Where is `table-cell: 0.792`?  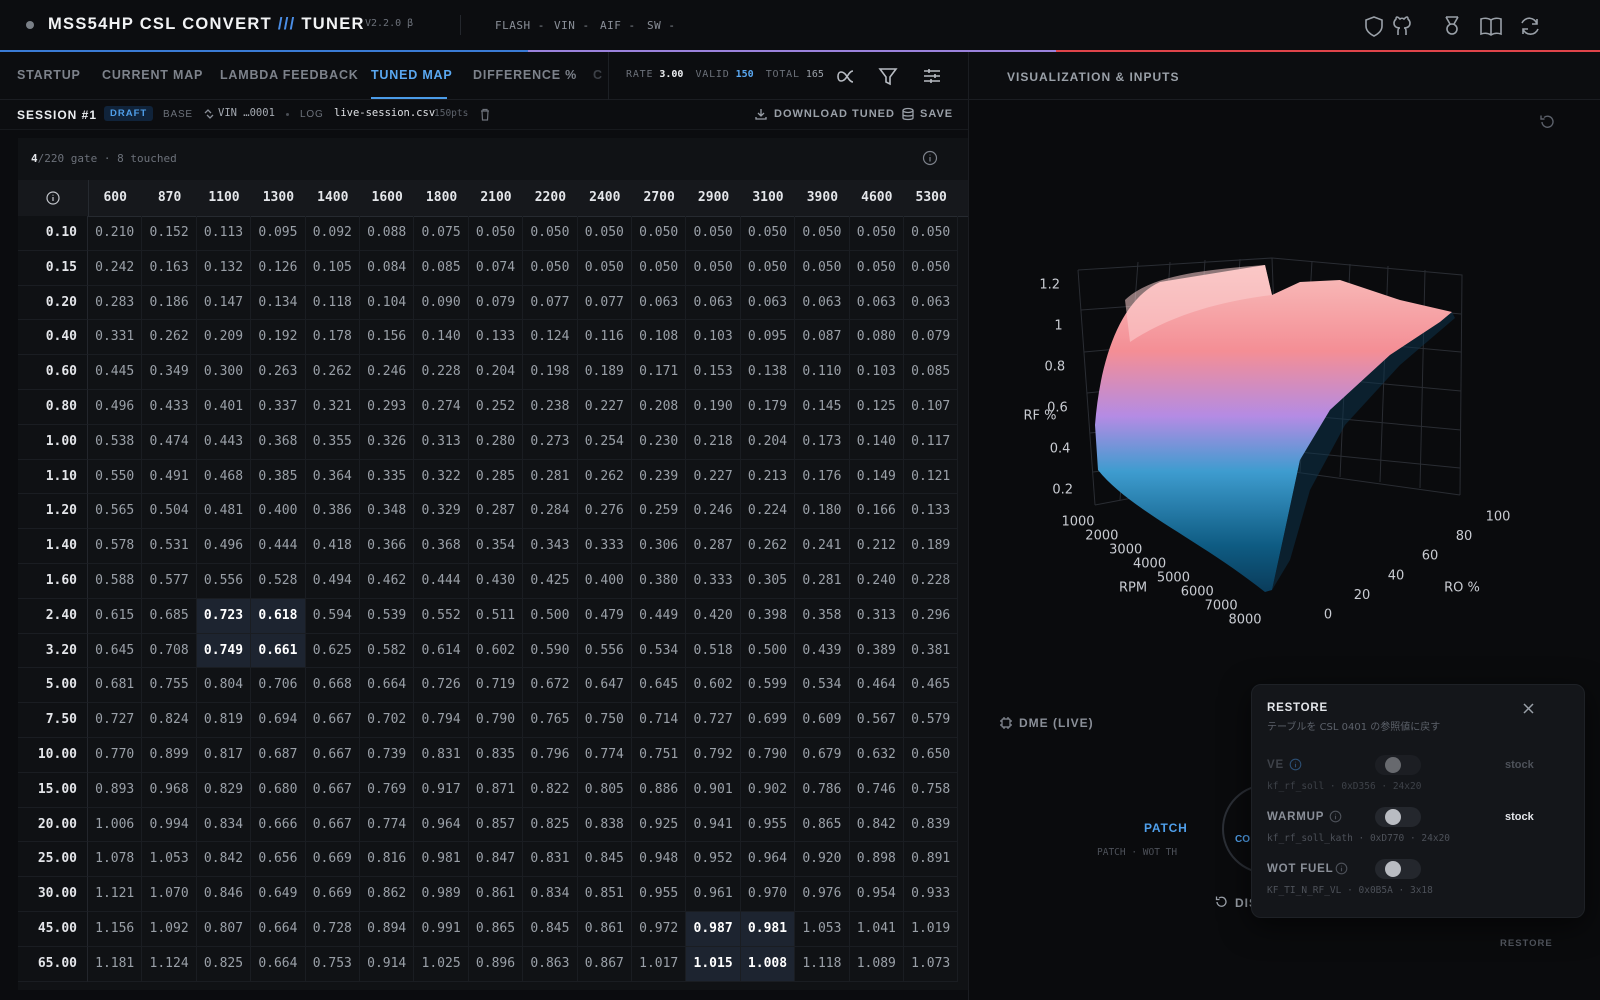
table-cell: 0.792 is located at coordinates (713, 755).